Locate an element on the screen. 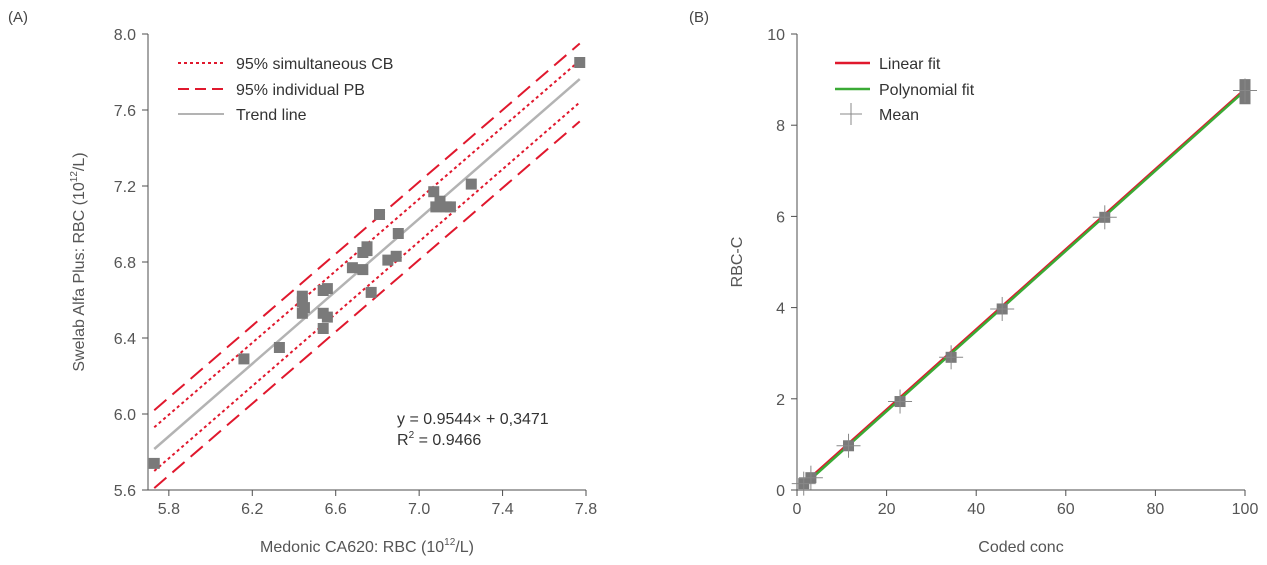  x-tick-label: 80 is located at coordinates (1156, 509).